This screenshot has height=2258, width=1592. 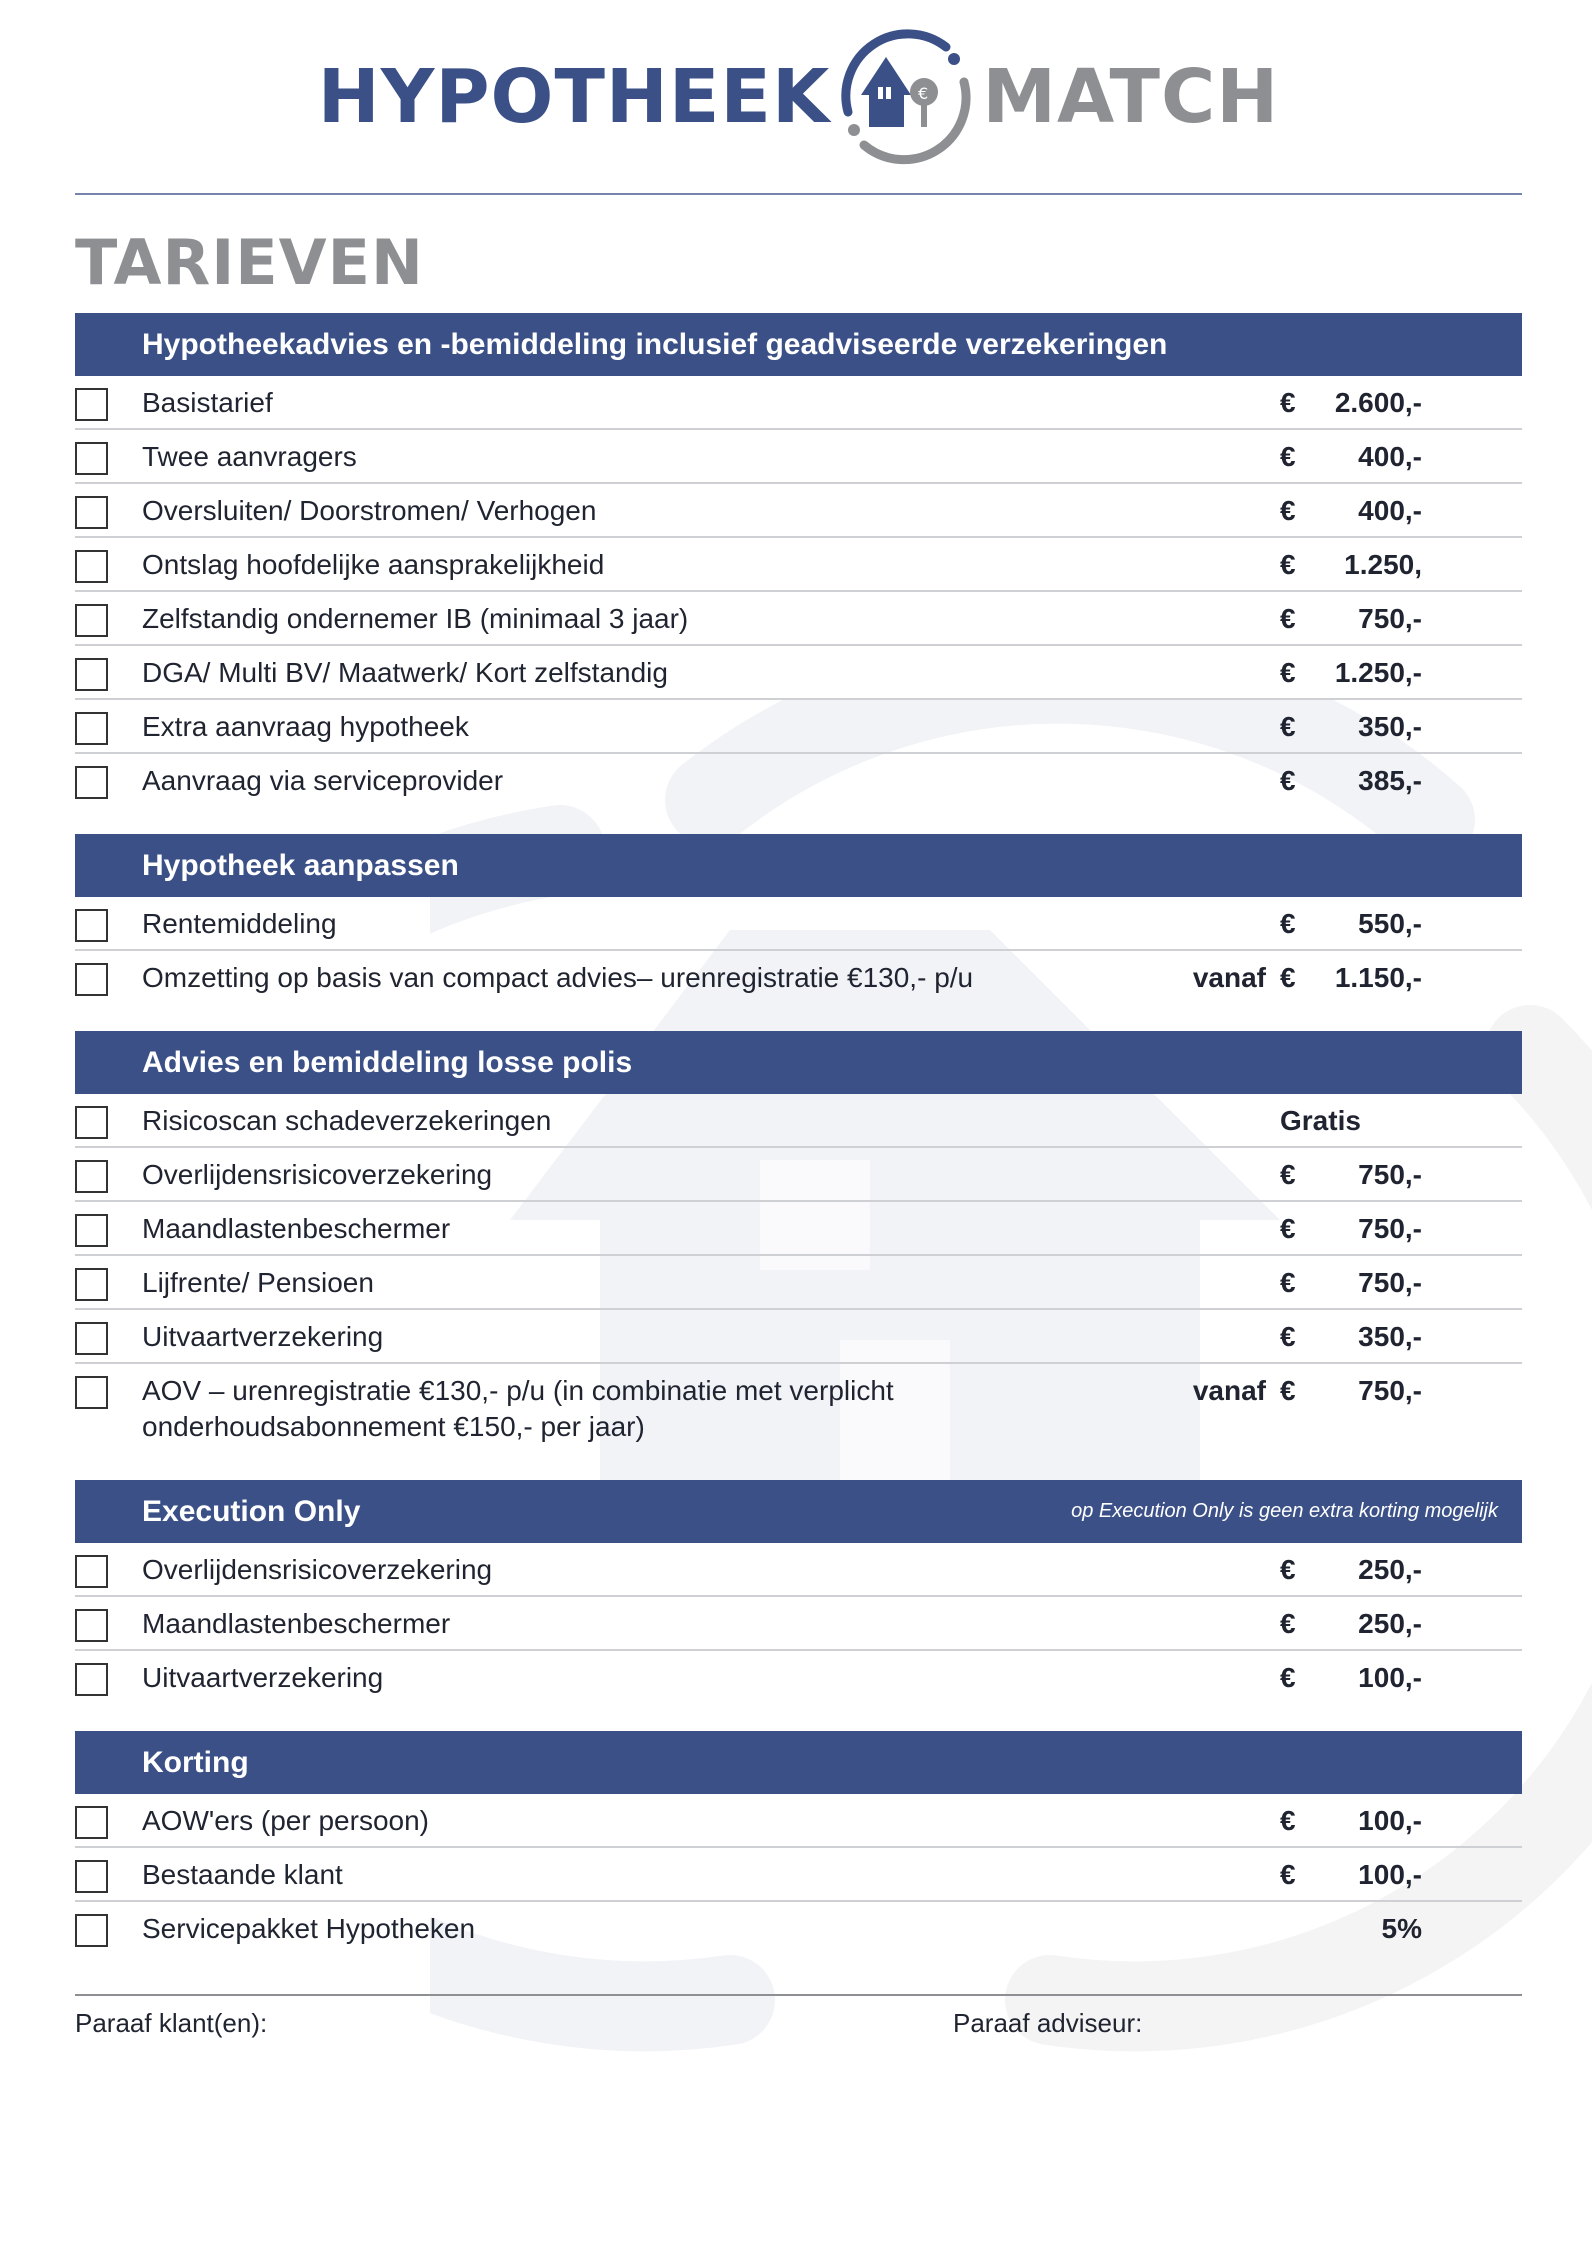 What do you see at coordinates (798, 2016) in the screenshot?
I see `signature-line: Paraaf klant(en): Paraaf adviseur:` at bounding box center [798, 2016].